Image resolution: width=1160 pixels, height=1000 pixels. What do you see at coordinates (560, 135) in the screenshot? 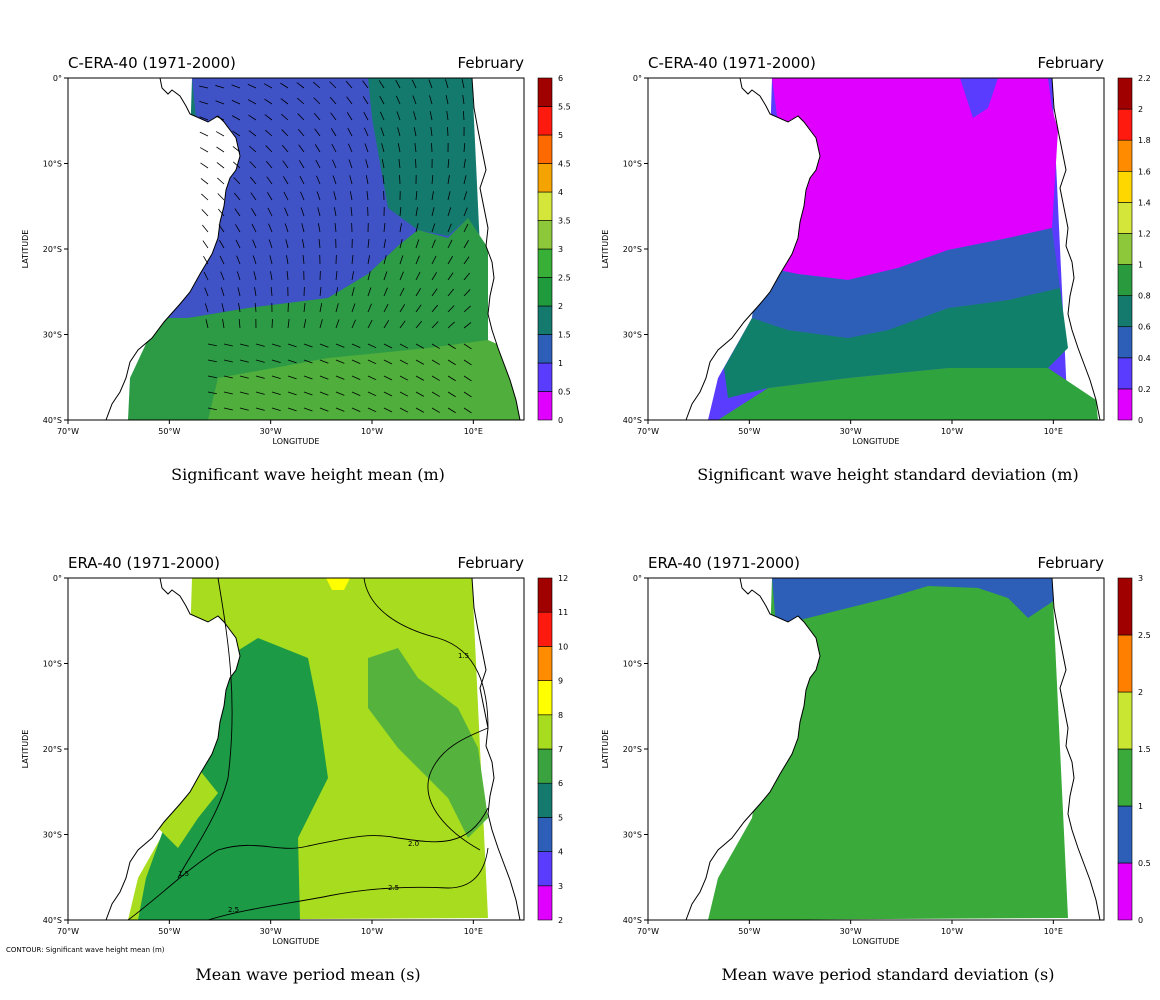
I see `colorbar-label: 5` at bounding box center [560, 135].